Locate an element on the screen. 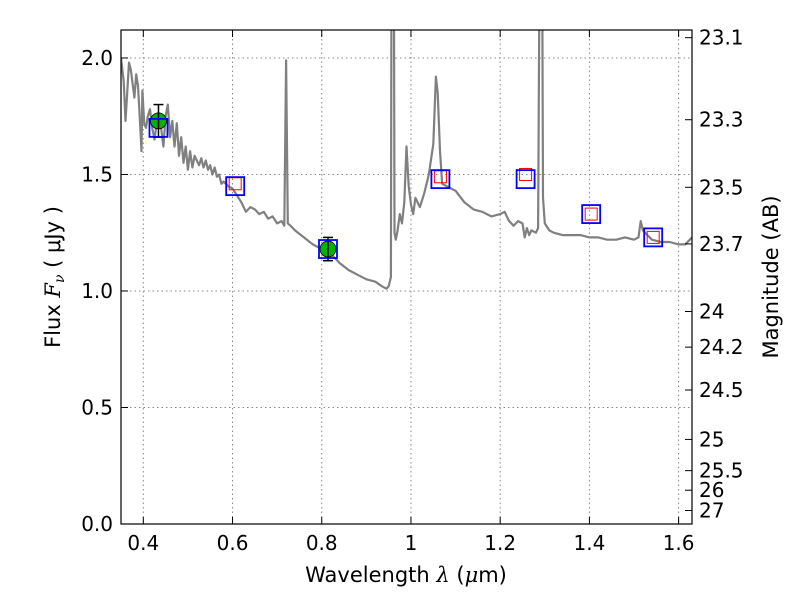  y2-tick-label-4: 24 is located at coordinates (711, 311).